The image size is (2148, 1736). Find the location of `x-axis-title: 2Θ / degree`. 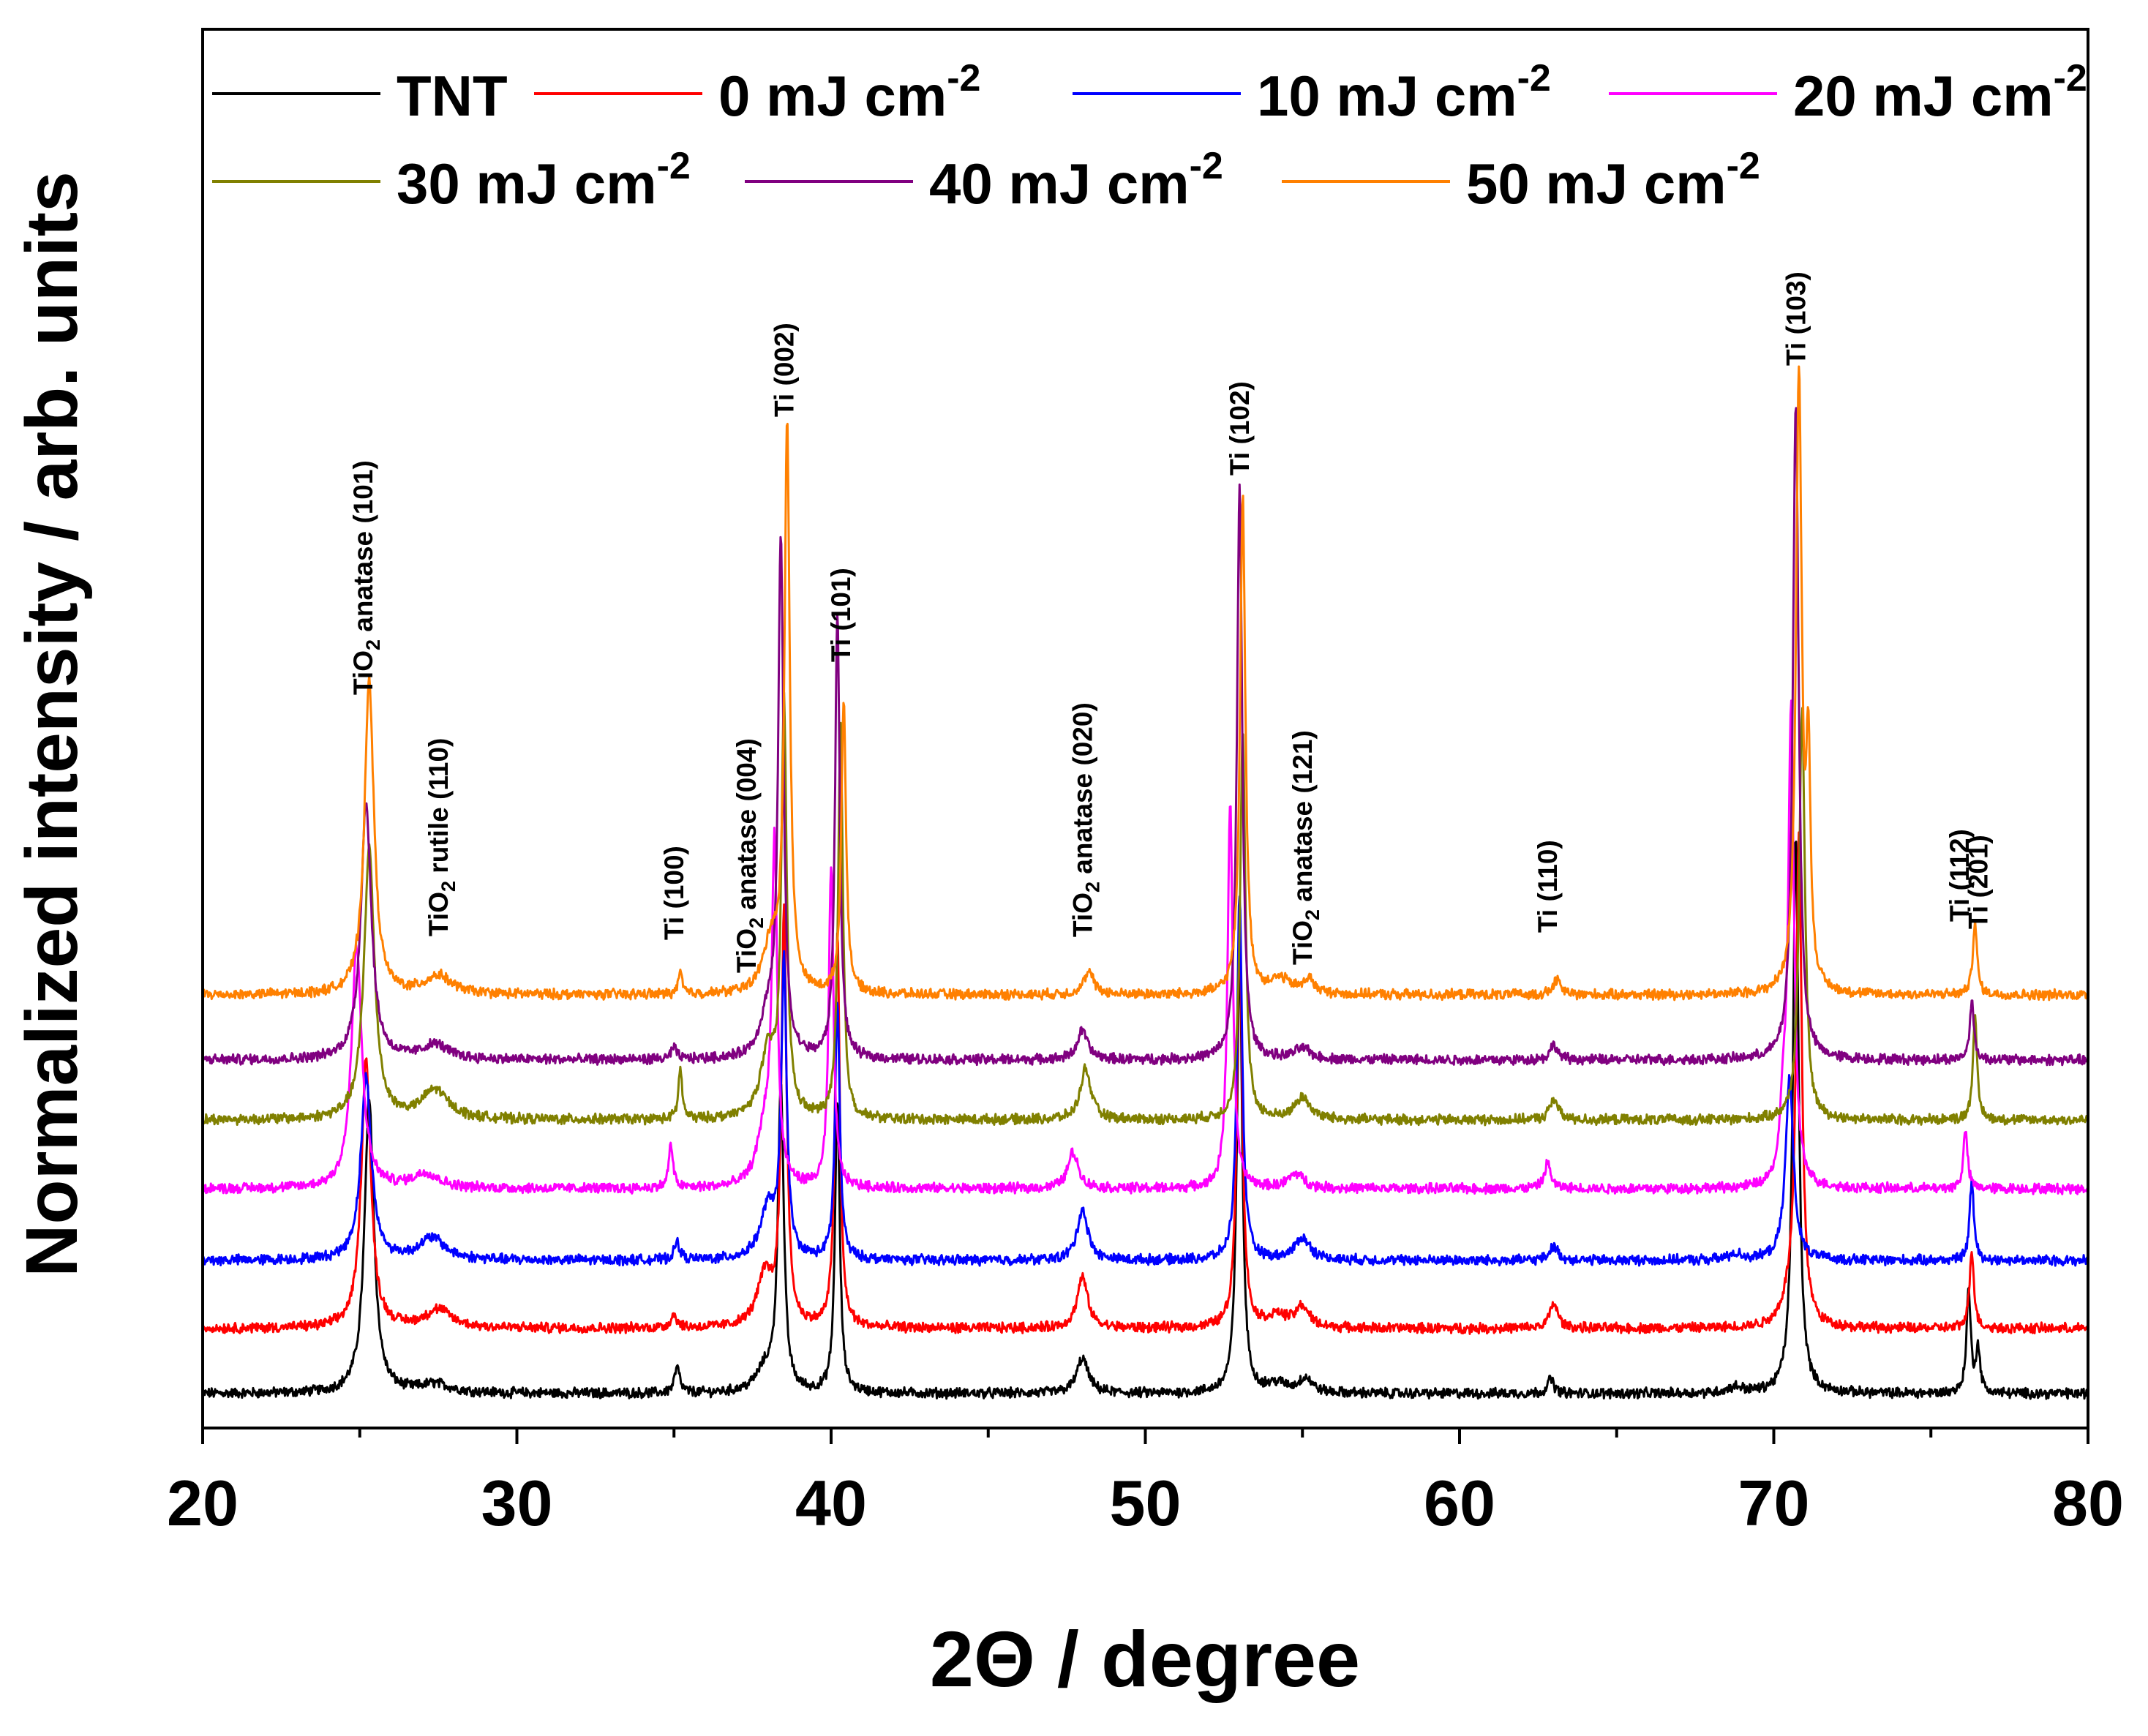

x-axis-title: 2Θ / degree is located at coordinates (1145, 1659).